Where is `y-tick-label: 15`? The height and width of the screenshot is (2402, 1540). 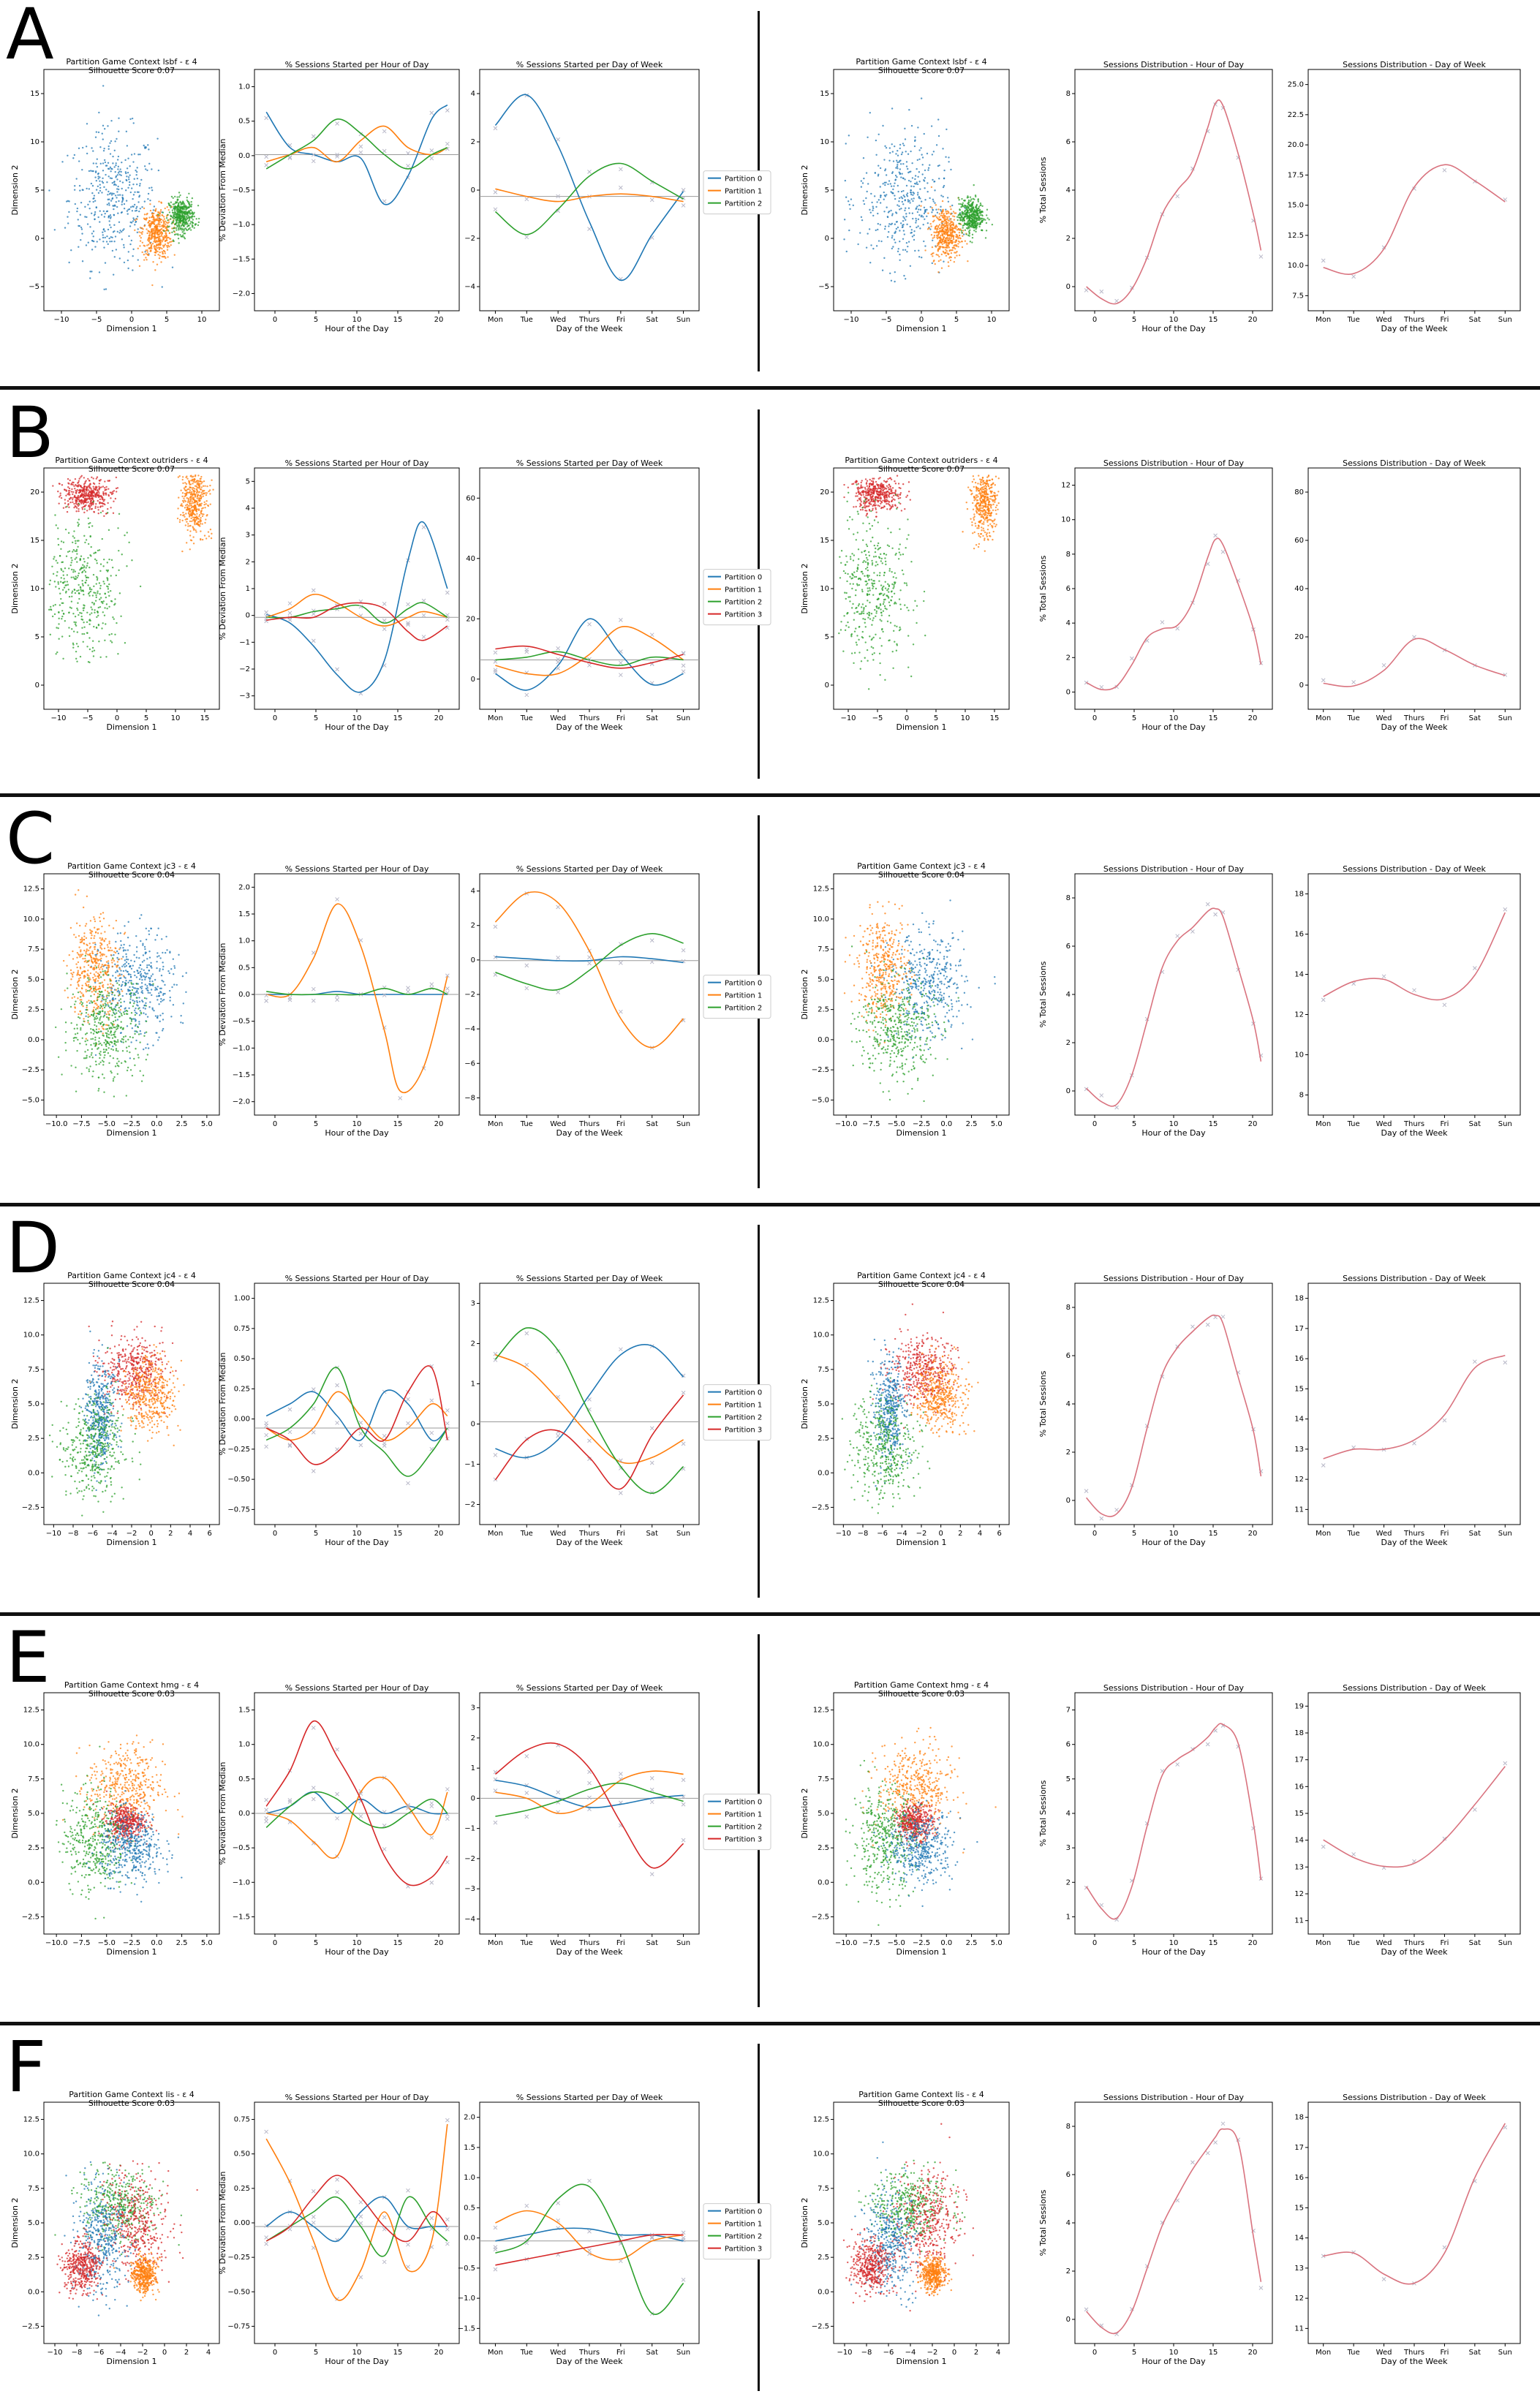 y-tick-label: 15 is located at coordinates (825, 94).